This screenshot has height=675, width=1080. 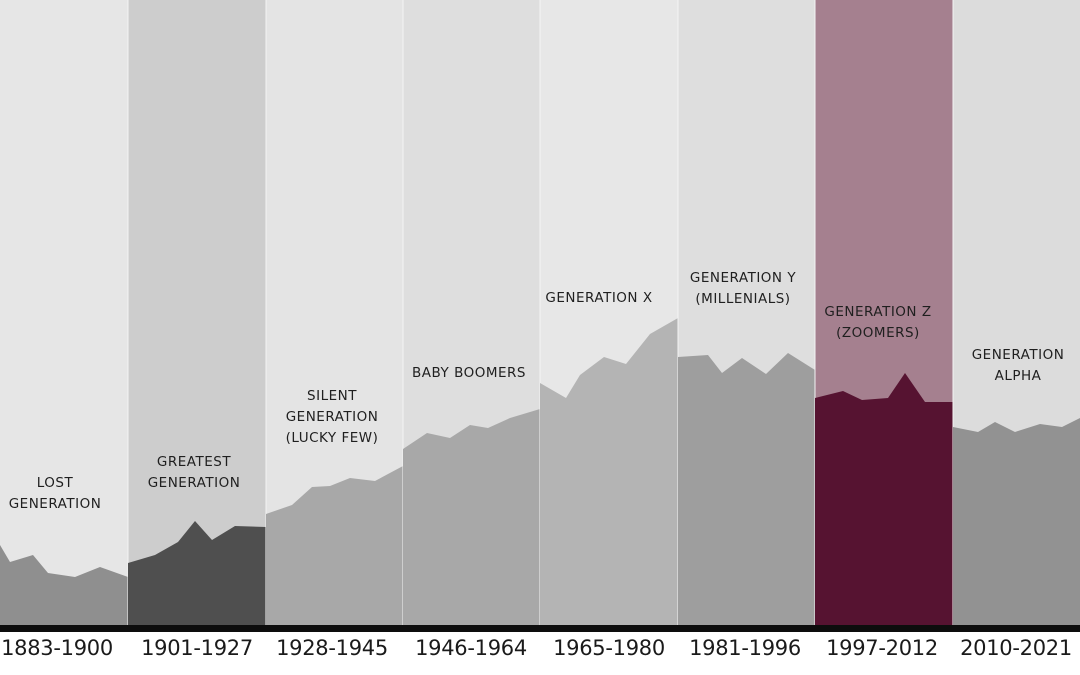 I want to click on generation-name-greatest-generation: GREATEST GENERATION, so click(x=194, y=473).